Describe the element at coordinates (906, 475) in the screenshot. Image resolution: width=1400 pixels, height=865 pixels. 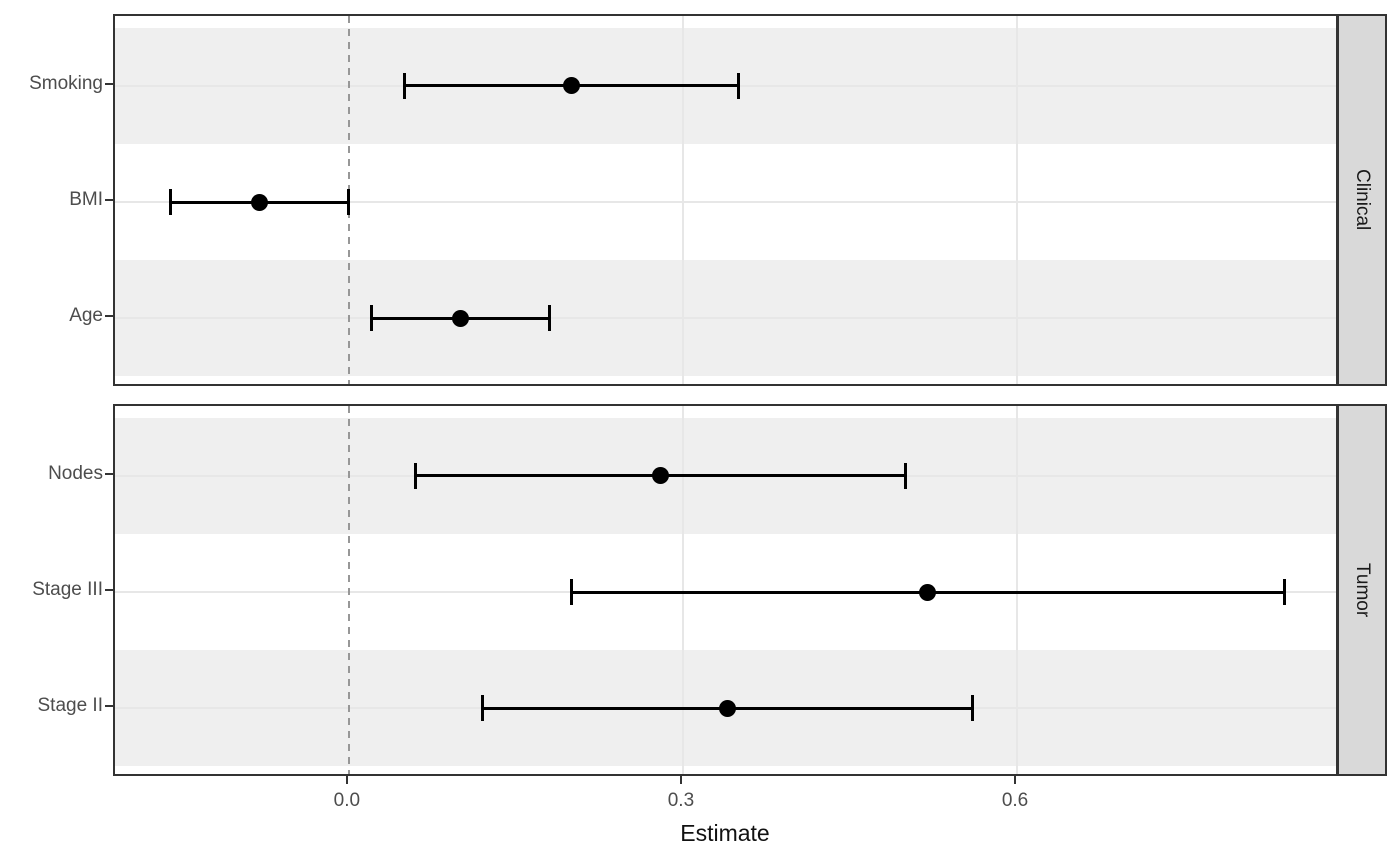
I see `ci-cap-upper-nodes` at that location.